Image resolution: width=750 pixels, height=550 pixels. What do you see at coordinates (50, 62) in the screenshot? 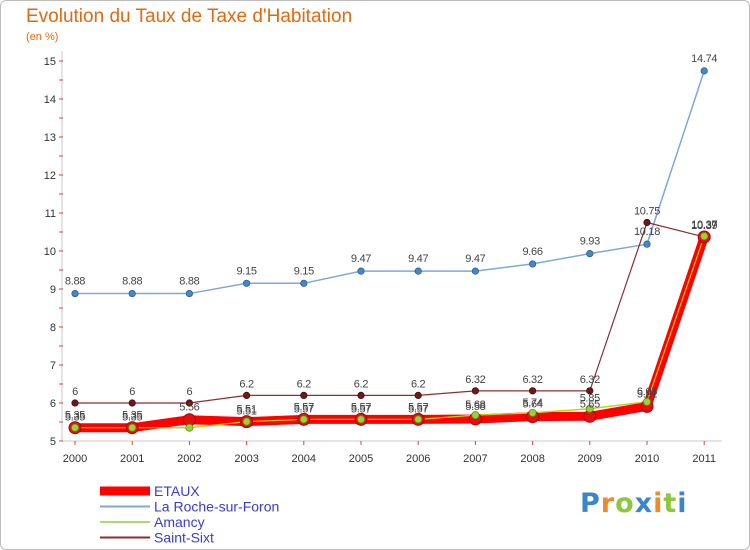
I see `y-tick-label: 15` at bounding box center [50, 62].